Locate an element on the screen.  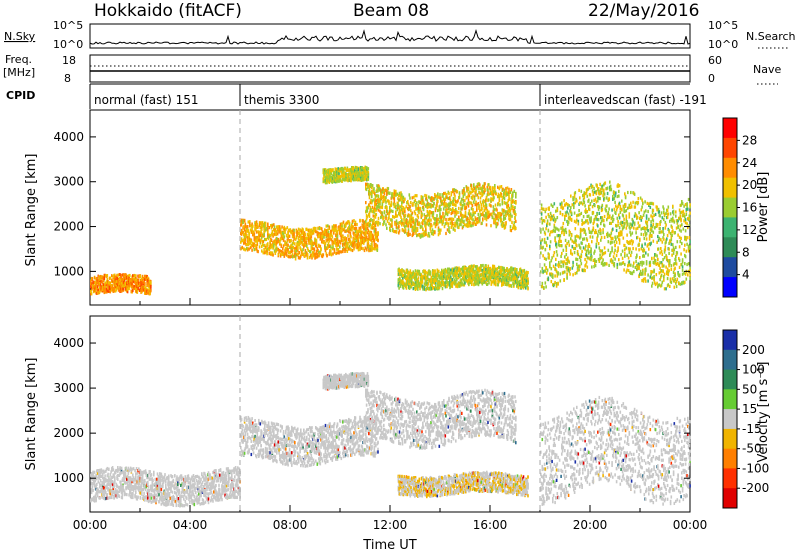
nsearch-label: N.Search is located at coordinates (771, 36).